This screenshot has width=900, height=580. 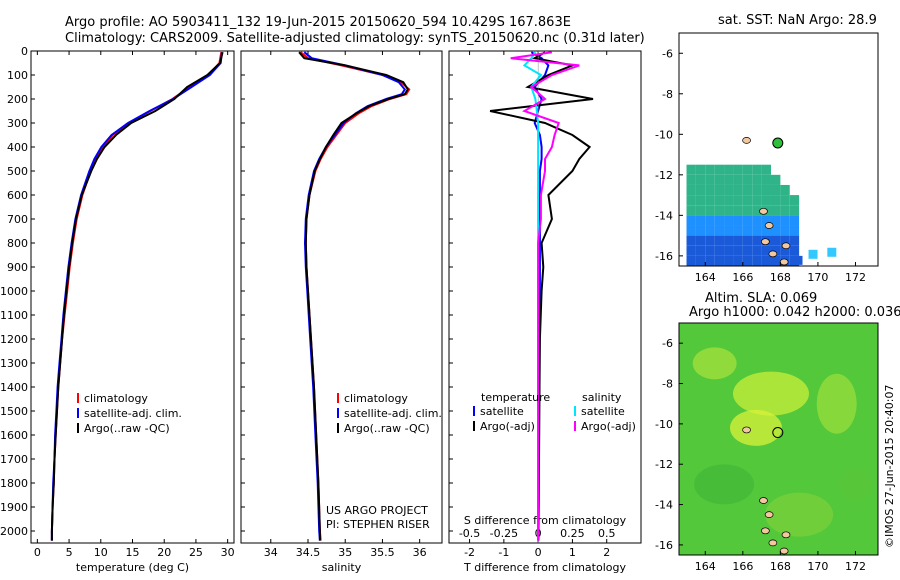 I want to click on y-tick-label: 500, so click(x=17, y=171).